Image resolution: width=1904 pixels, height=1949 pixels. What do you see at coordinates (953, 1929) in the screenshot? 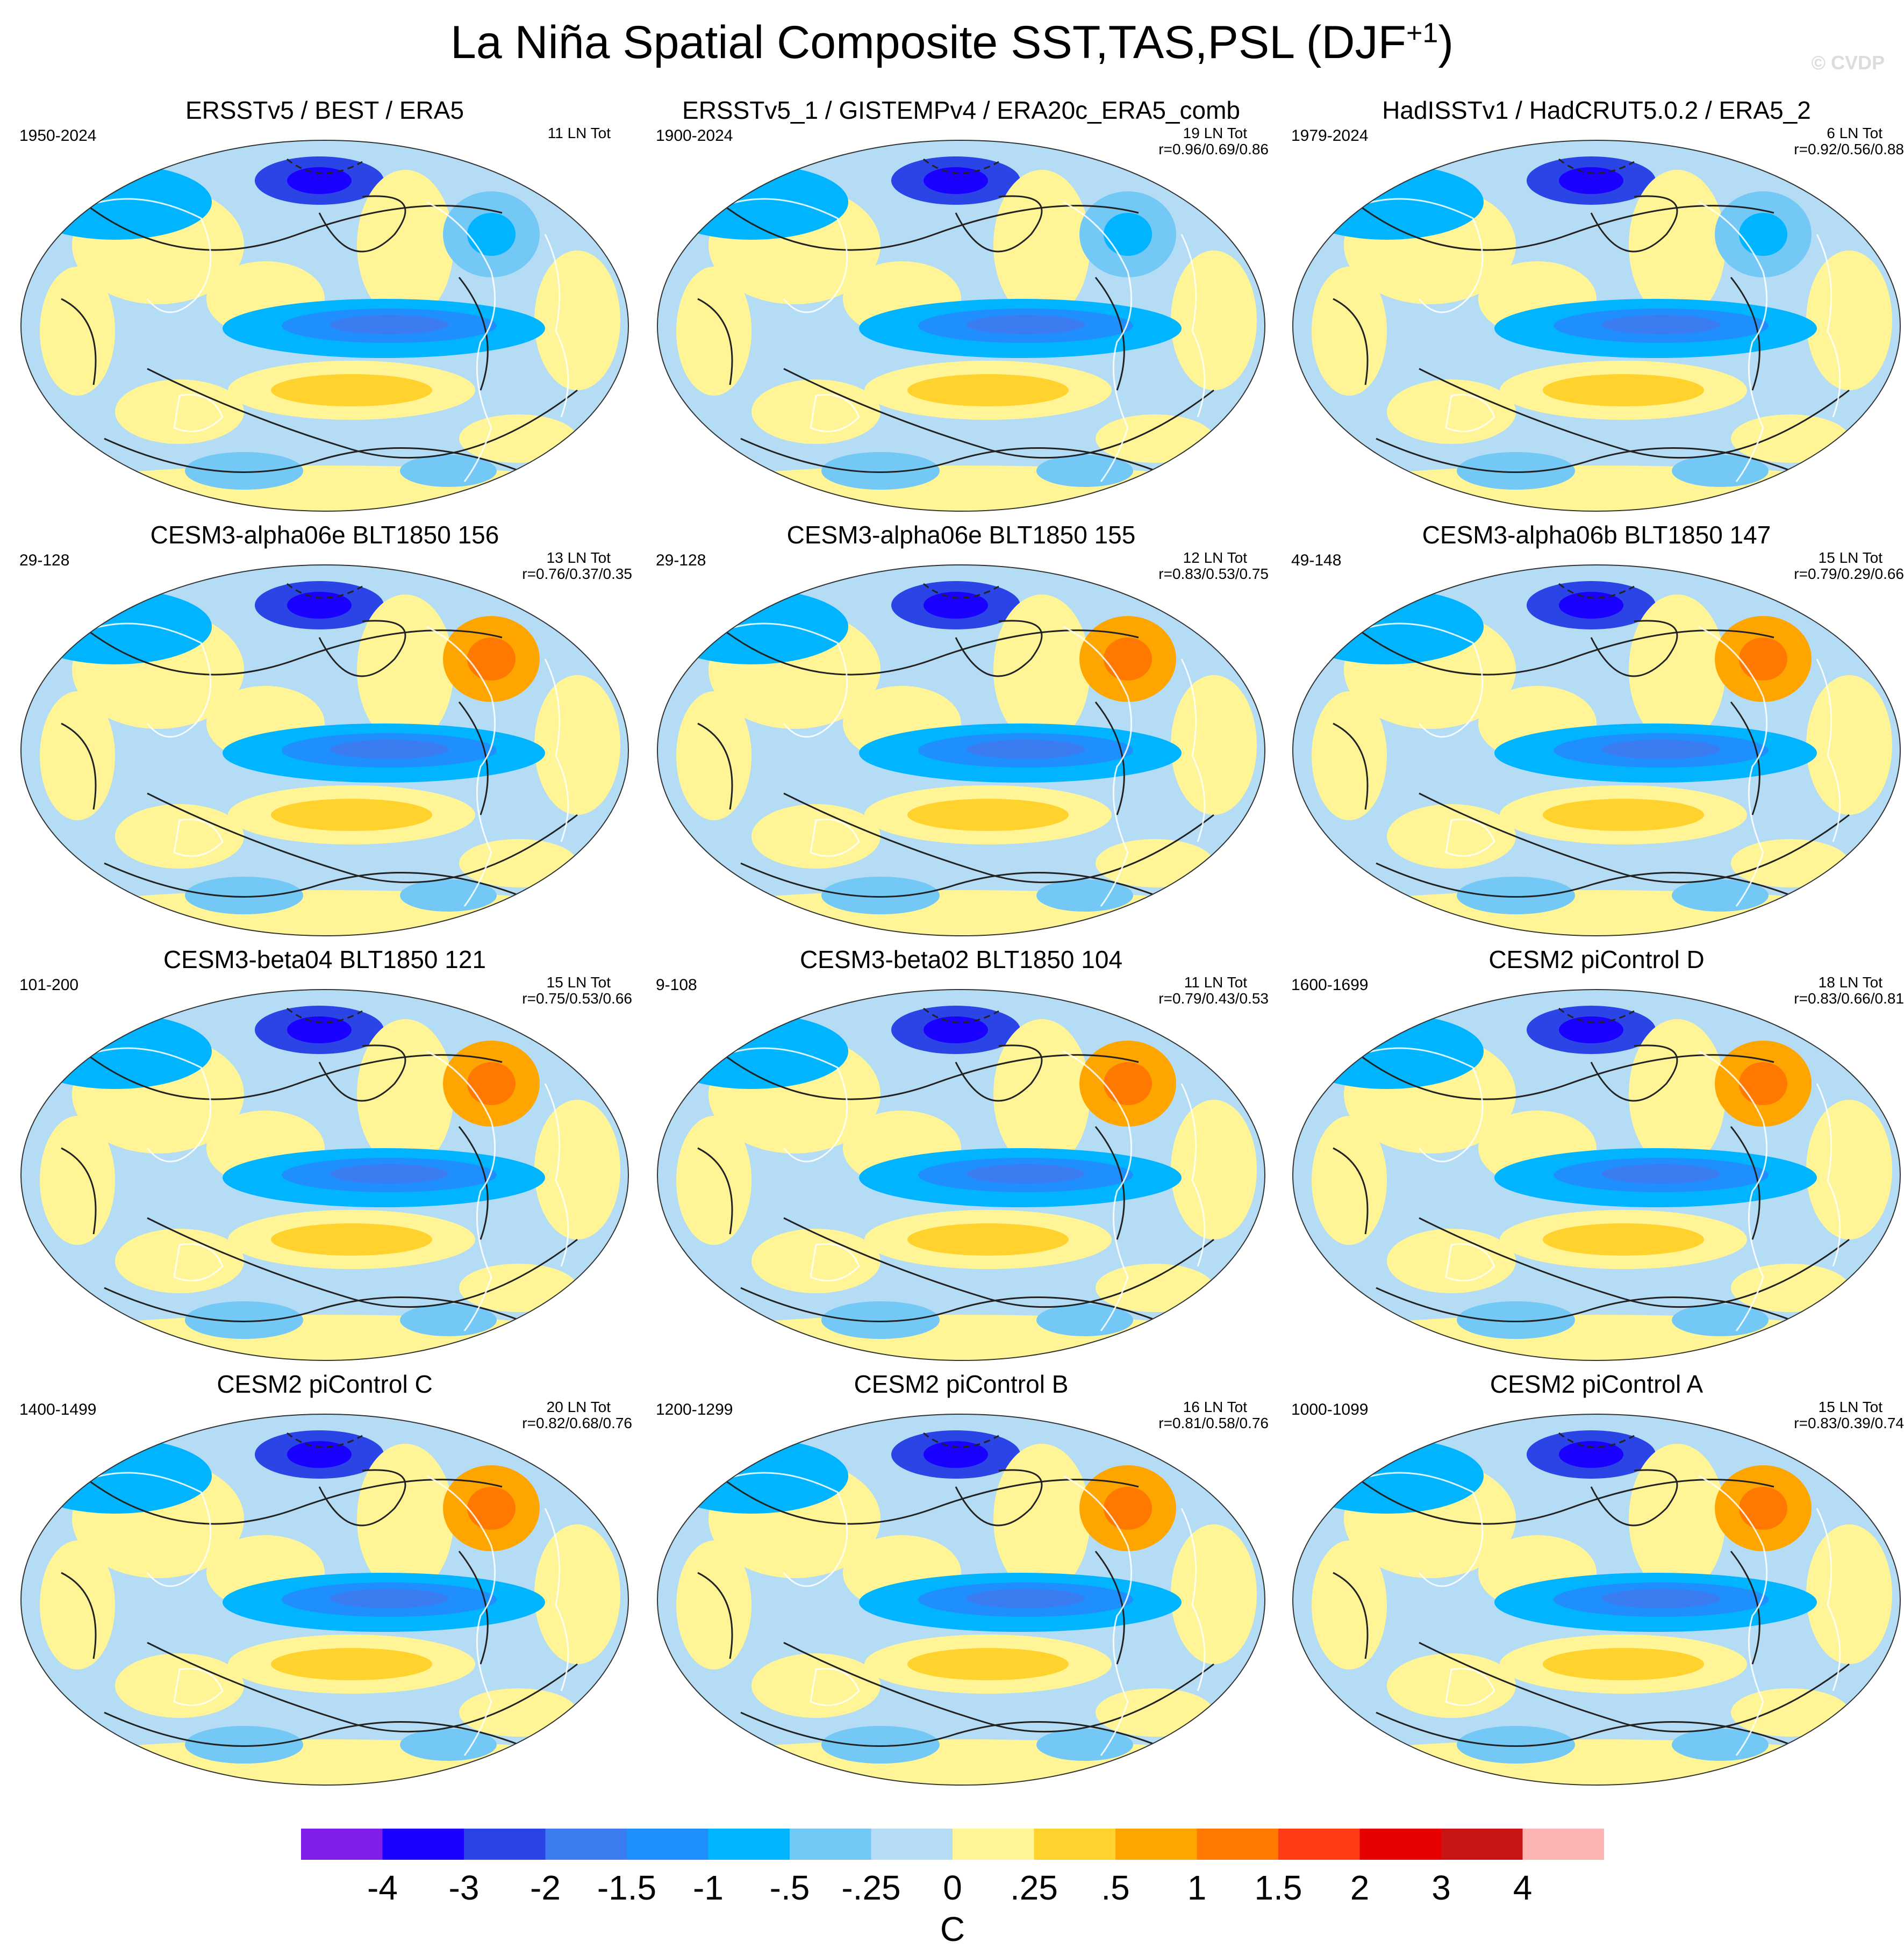
I see `colorbar-units: C` at bounding box center [953, 1929].